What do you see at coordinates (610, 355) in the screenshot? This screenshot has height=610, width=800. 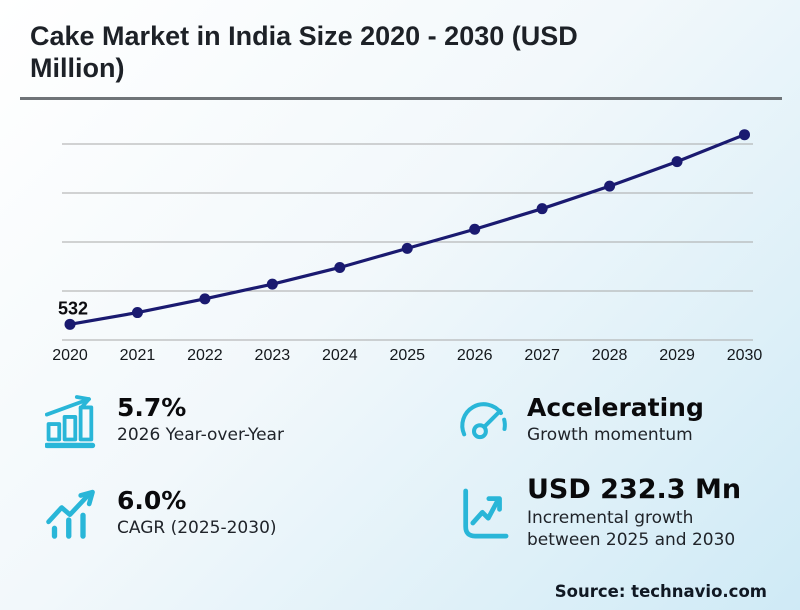 I see `x-tick-label: 2028` at bounding box center [610, 355].